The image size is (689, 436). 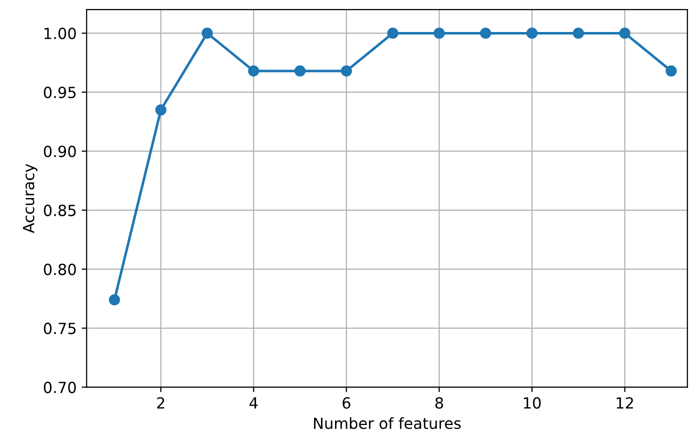 I want to click on y-tick-label: 0.80, so click(x=60, y=270).